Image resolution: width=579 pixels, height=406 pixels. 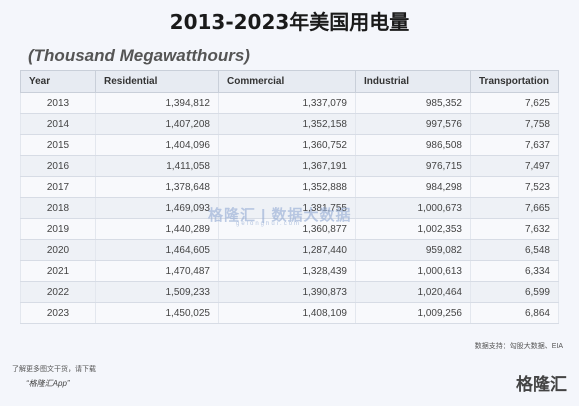 What do you see at coordinates (289, 22) in the screenshot?
I see `page-title: 2013-2023年美国用电量` at bounding box center [289, 22].